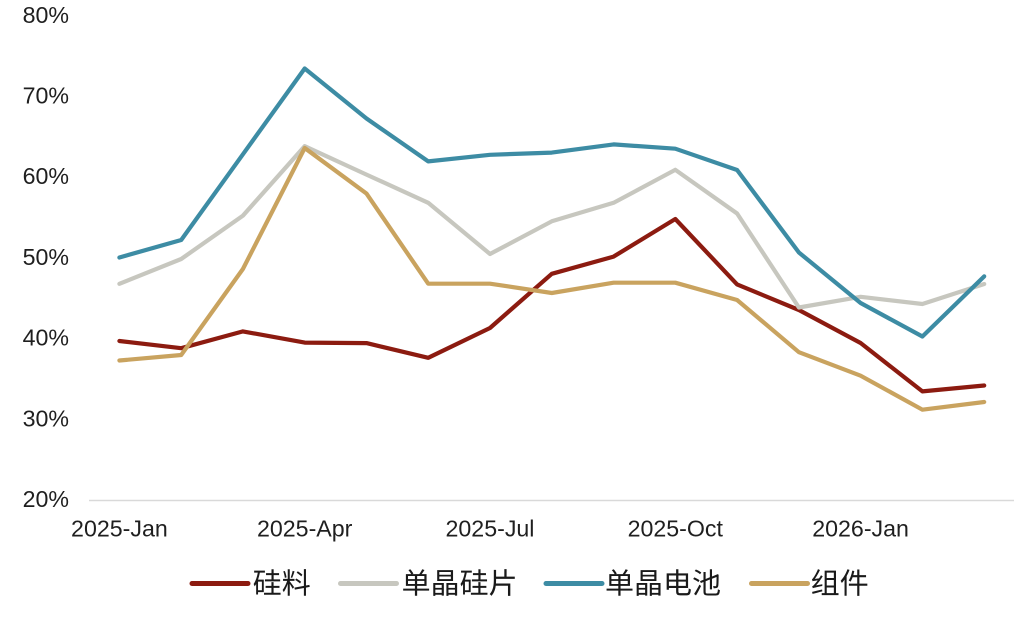 This screenshot has width=1024, height=618. Describe the element at coordinates (46, 257) in the screenshot. I see `svg-text: 50%` at that location.